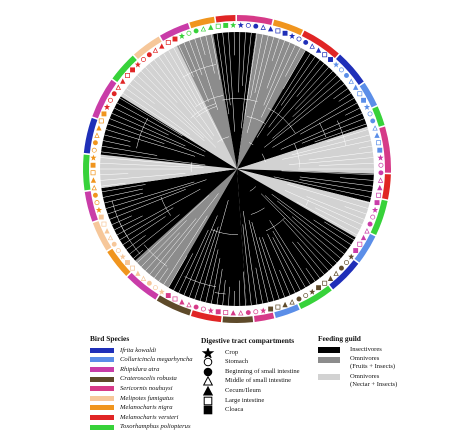  I want to click on species-legend-item: Ifrita kowaldi, so click(170, 351).